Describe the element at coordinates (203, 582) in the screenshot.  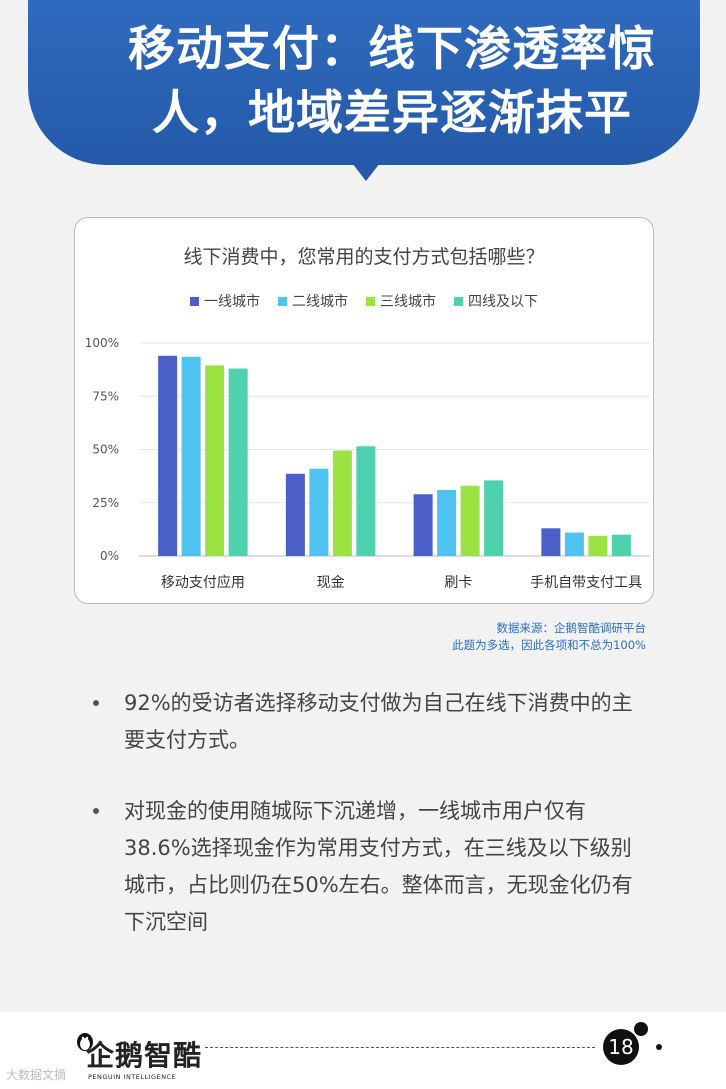
I see `x-tick-label: 移动支付应用` at that location.